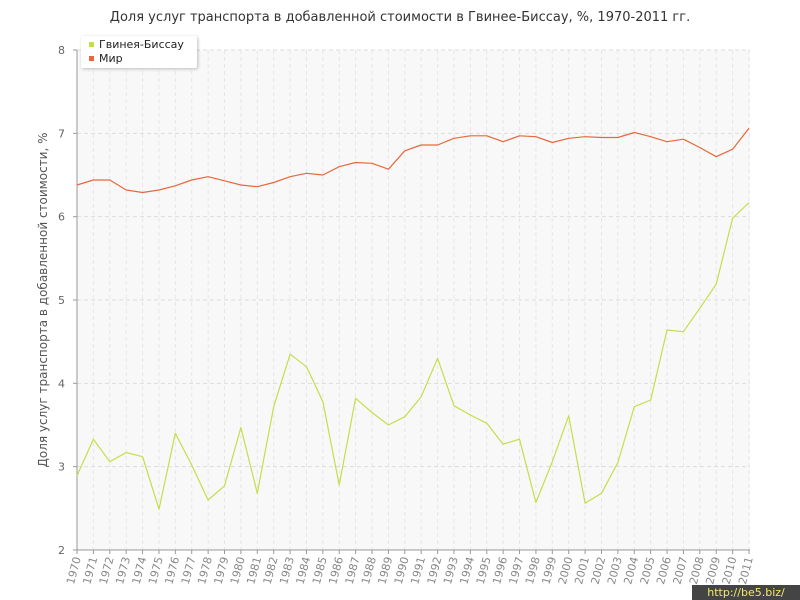  Describe the element at coordinates (61, 550) in the screenshot. I see `y-tick-label: 2` at that location.